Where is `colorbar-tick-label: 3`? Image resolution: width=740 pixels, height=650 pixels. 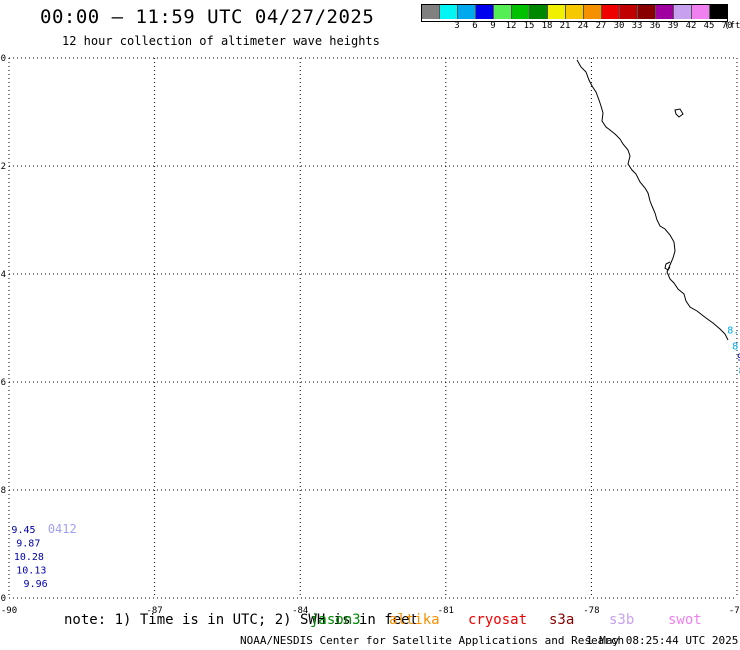
colorbar-tick-label: 3 is located at coordinates (457, 26).